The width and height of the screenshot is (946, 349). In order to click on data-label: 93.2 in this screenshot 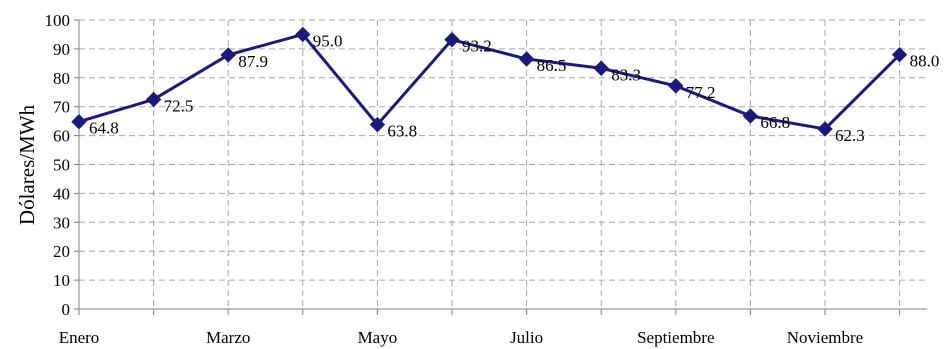, I will do `click(477, 46)`.